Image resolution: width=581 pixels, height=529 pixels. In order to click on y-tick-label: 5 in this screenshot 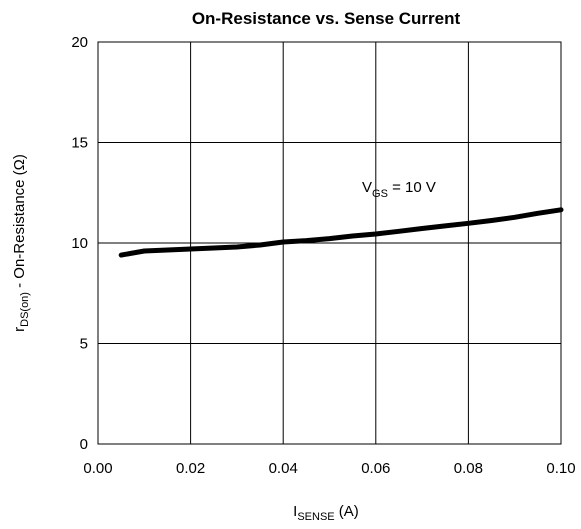, I will do `click(84, 344)`.